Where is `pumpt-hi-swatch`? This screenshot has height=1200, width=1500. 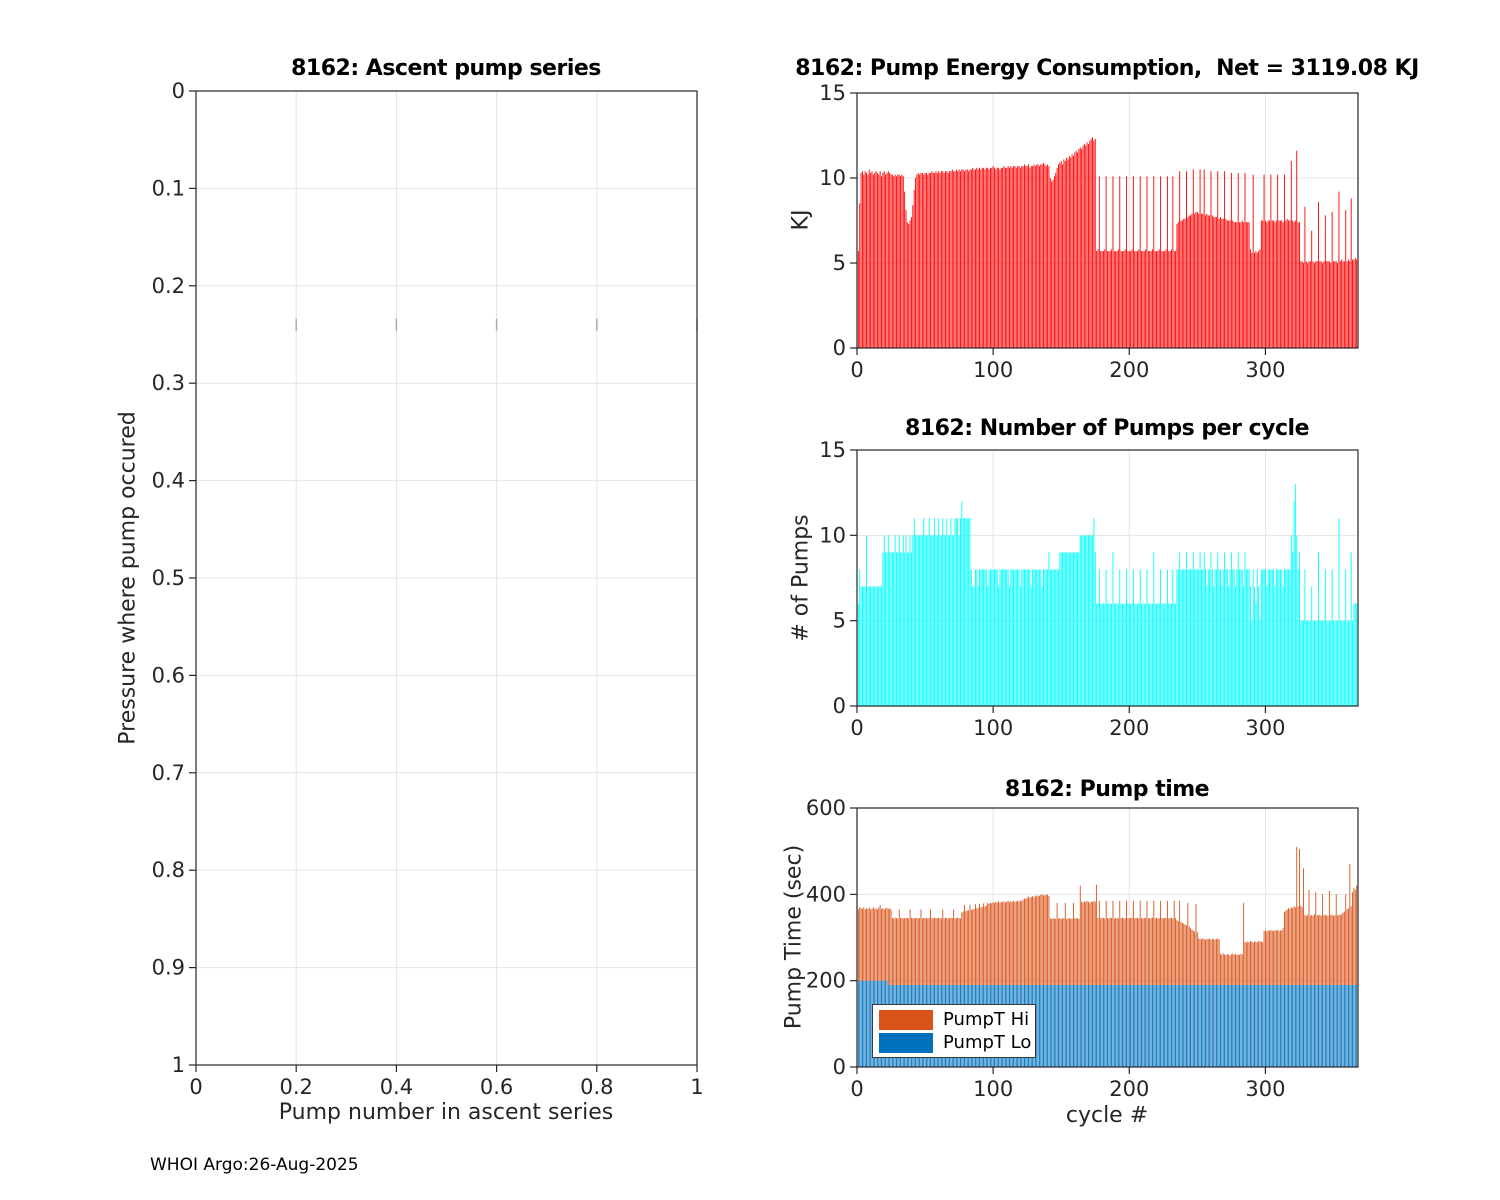 pumpt-hi-swatch is located at coordinates (906, 1019).